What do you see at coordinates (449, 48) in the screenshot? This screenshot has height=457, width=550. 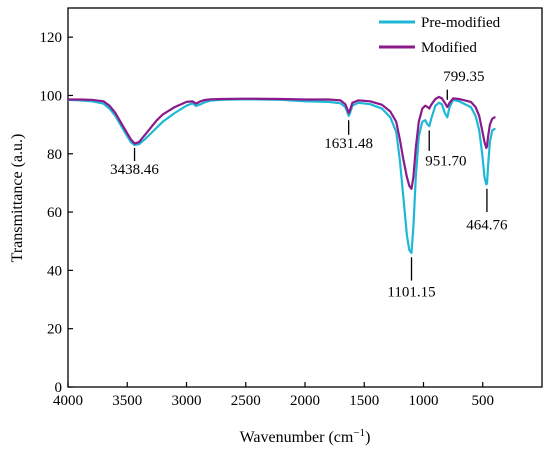 I see `legend-label-modified: Modified` at bounding box center [449, 48].